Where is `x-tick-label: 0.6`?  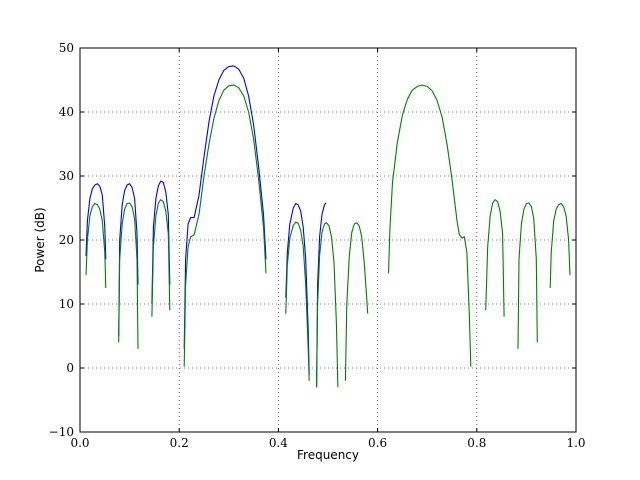 x-tick-label: 0.6 is located at coordinates (377, 443).